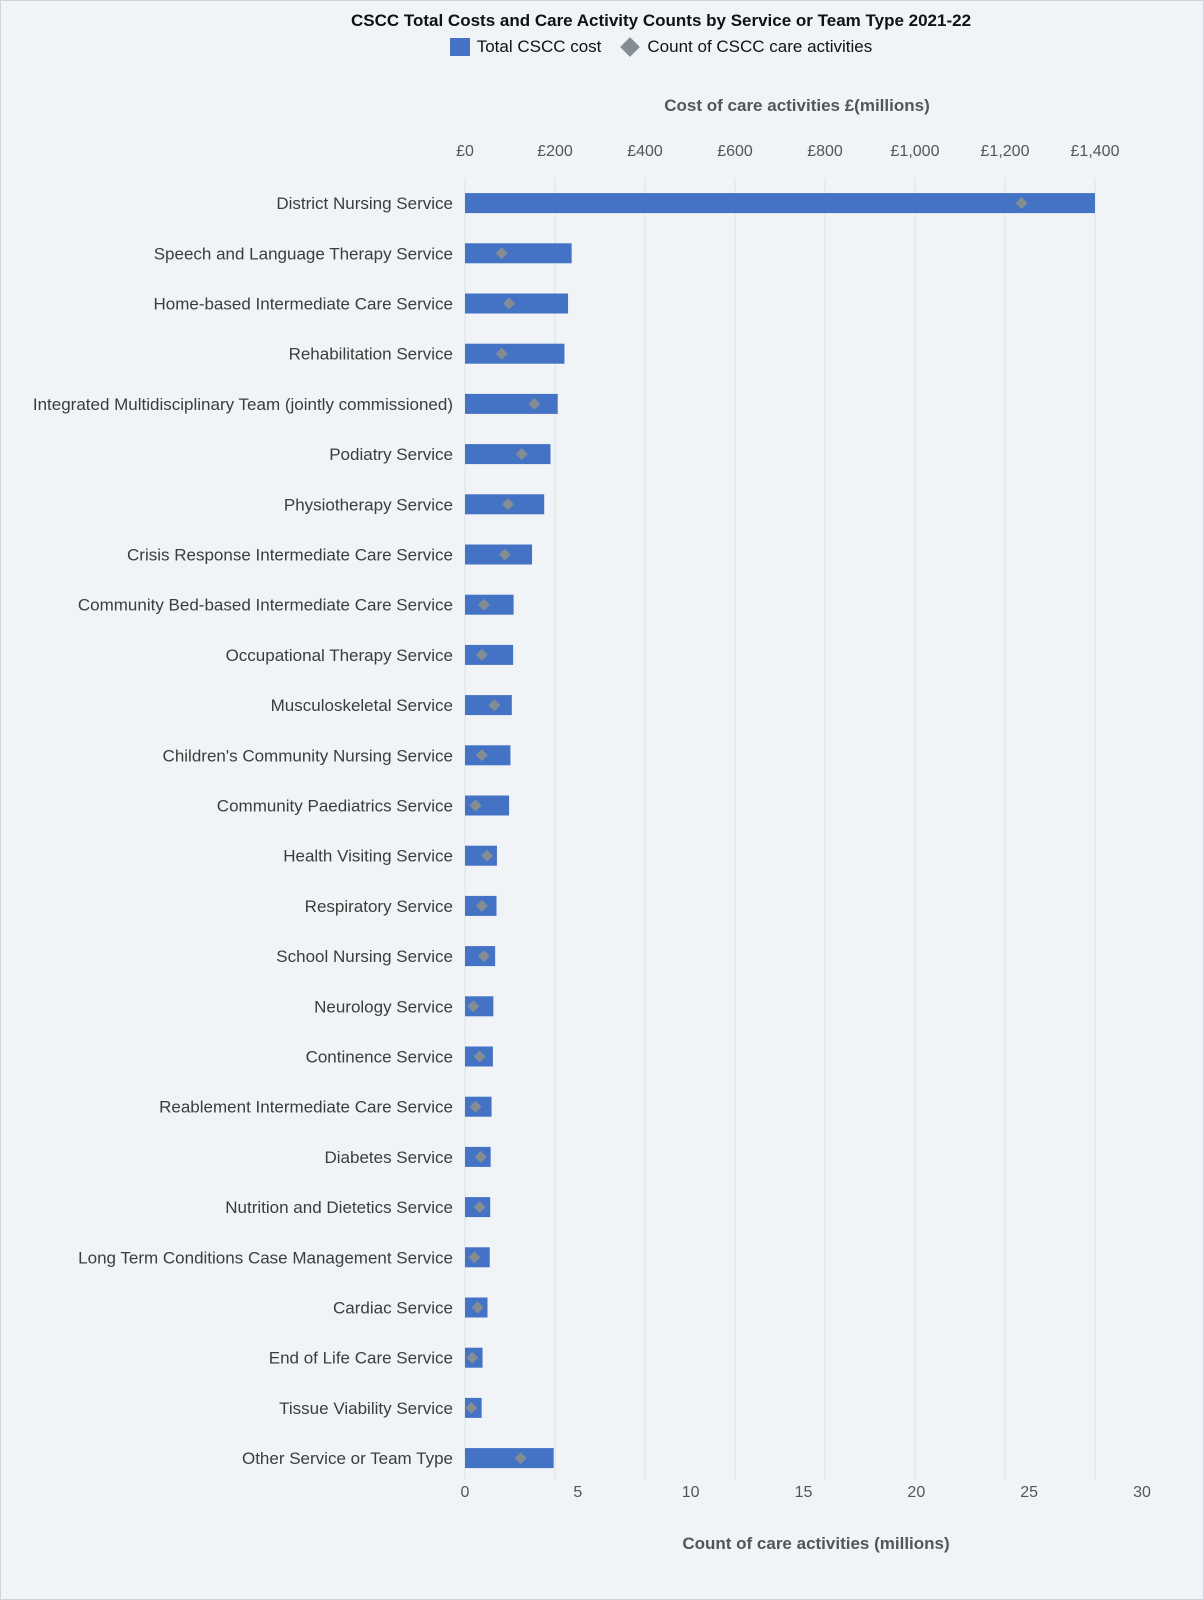 The height and width of the screenshot is (1600, 1204). What do you see at coordinates (391, 454) in the screenshot?
I see `category-label: Podiatry Service` at bounding box center [391, 454].